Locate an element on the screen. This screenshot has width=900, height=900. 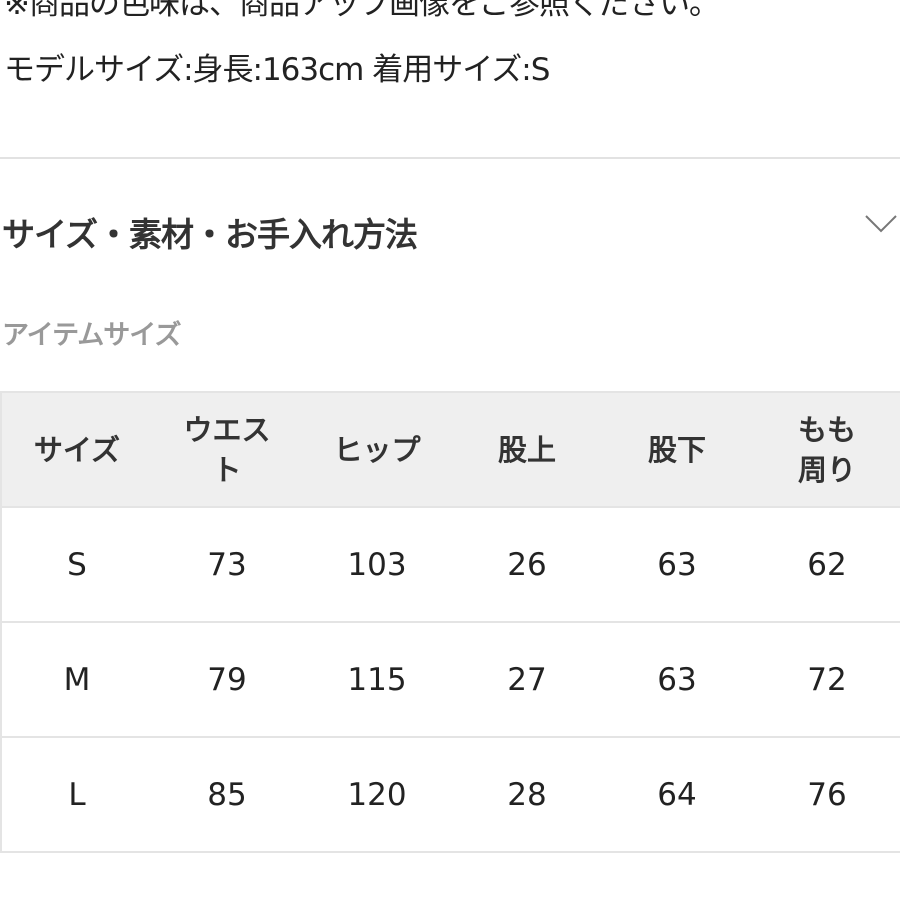
header-rise: 股上 is located at coordinates (527, 449).